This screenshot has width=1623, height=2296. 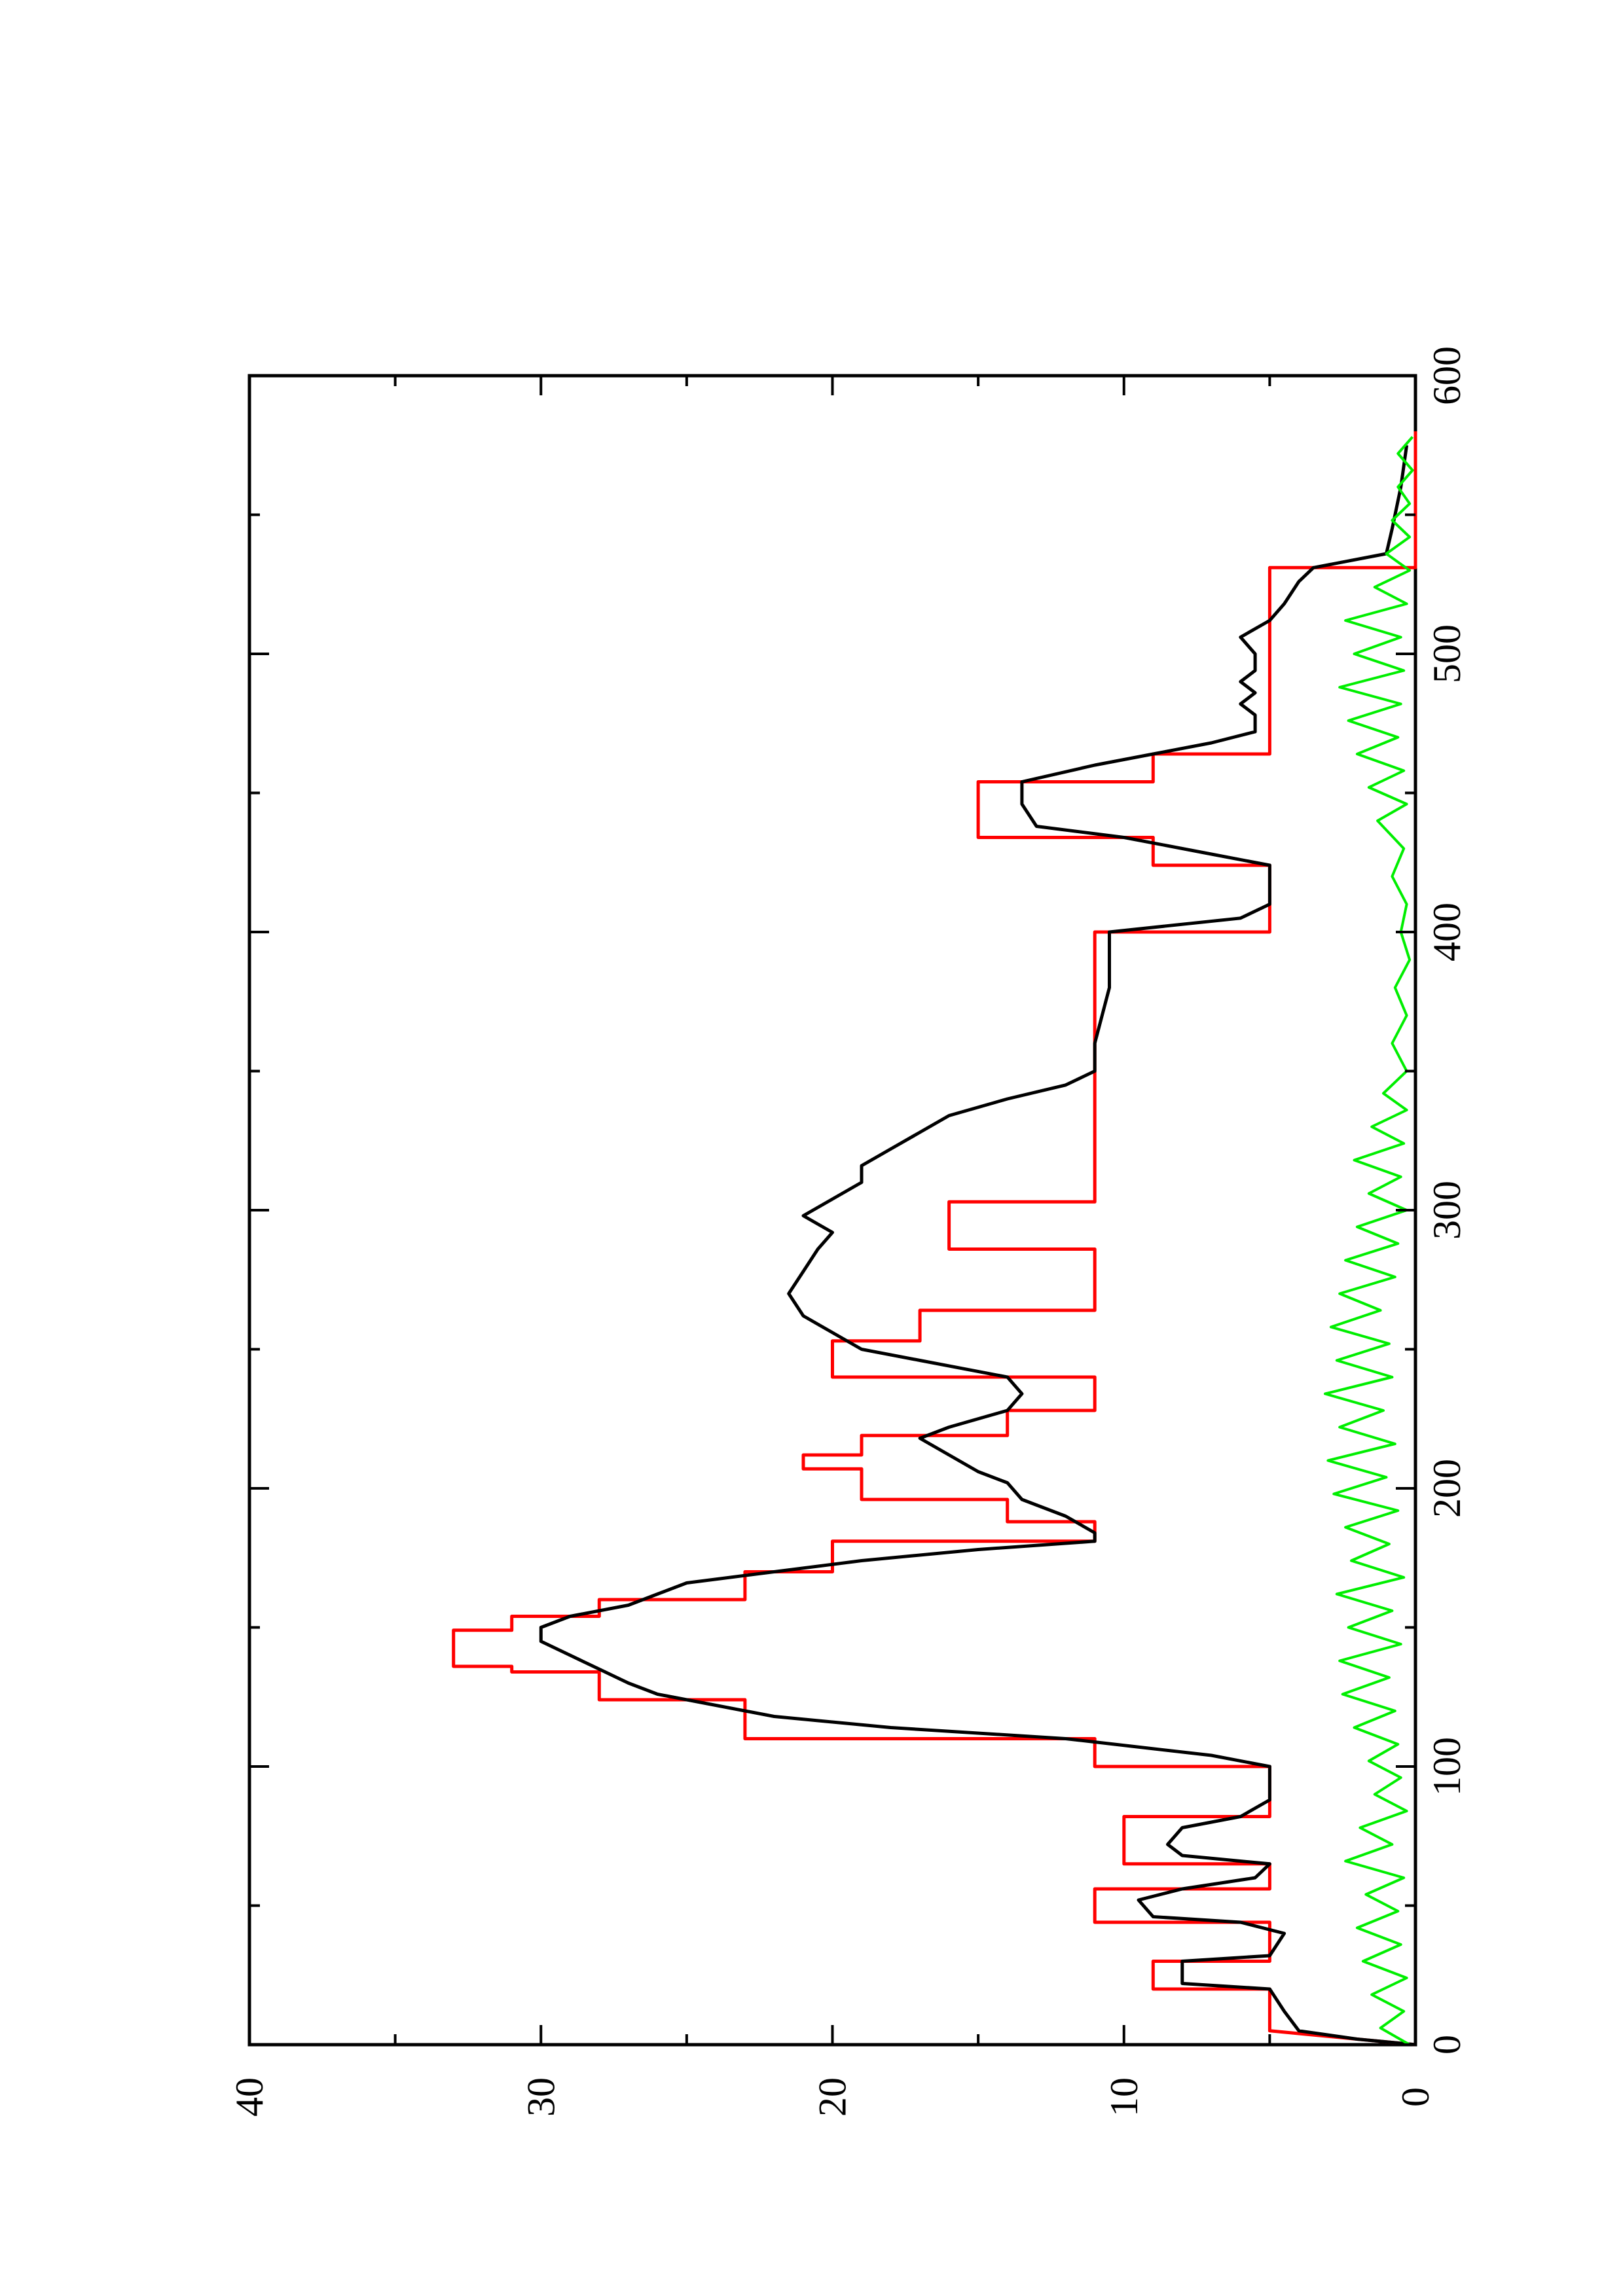 I want to click on x-tick-label-400: 400, so click(x=1446, y=932).